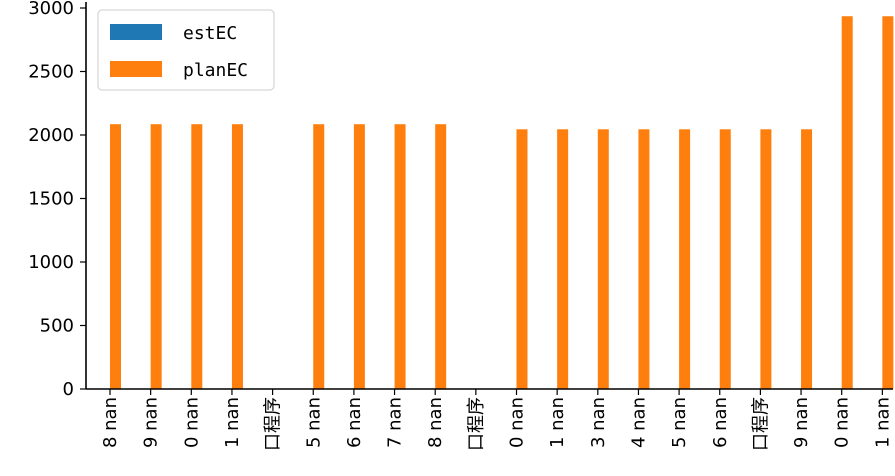 This screenshot has width=895, height=476. Describe the element at coordinates (186, 50) in the screenshot. I see `legend: estEC planEC` at that location.